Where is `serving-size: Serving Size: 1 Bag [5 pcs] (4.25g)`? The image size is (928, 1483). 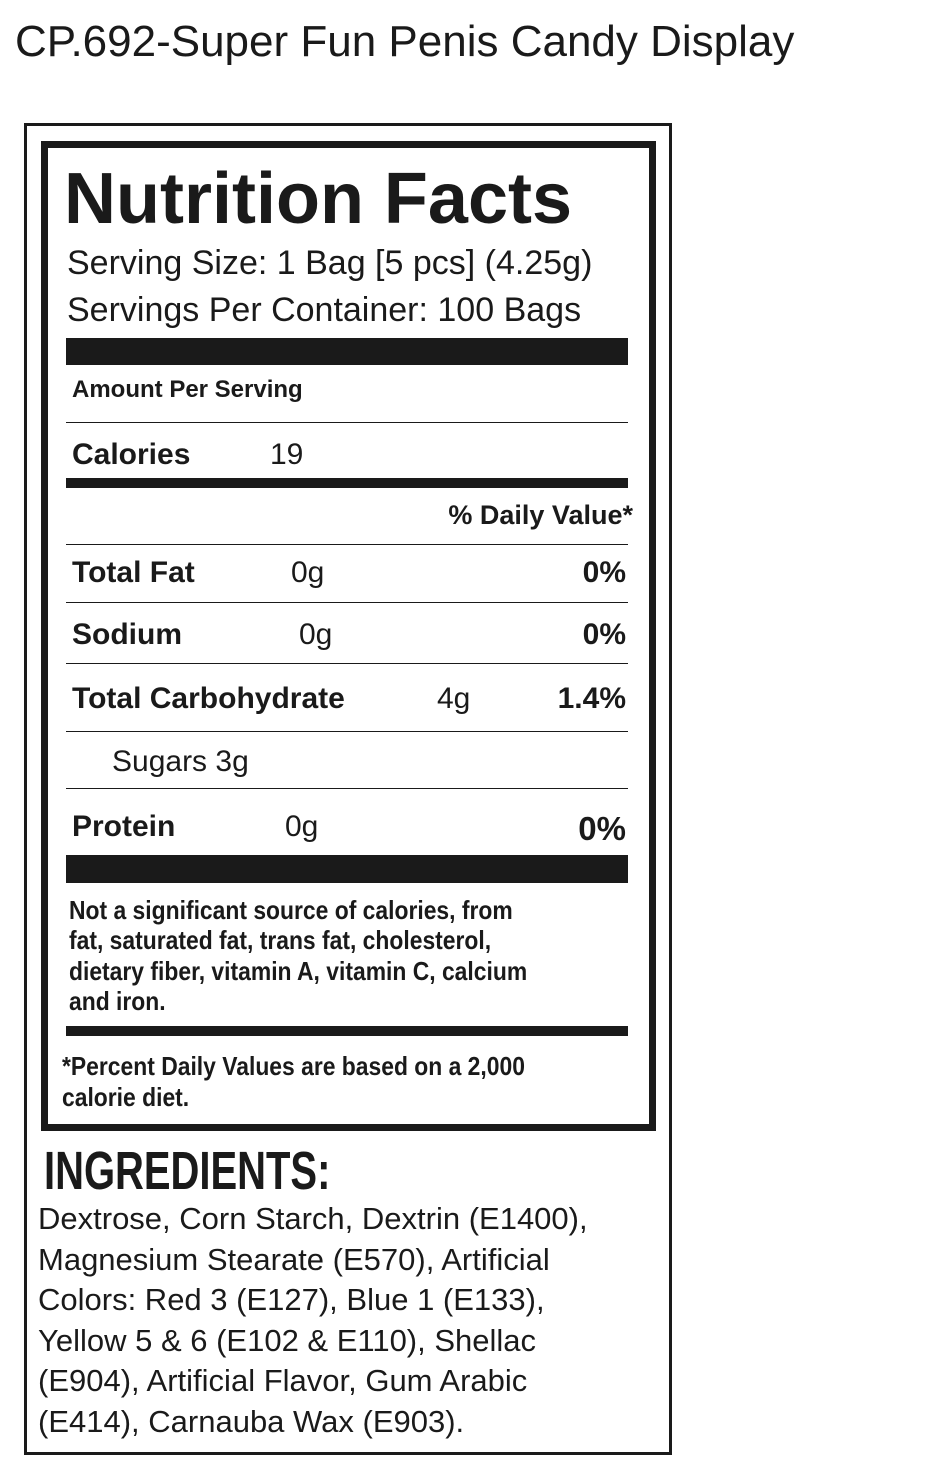 serving-size: Serving Size: 1 Bag [5 pcs] (4.25g) is located at coordinates (330, 263).